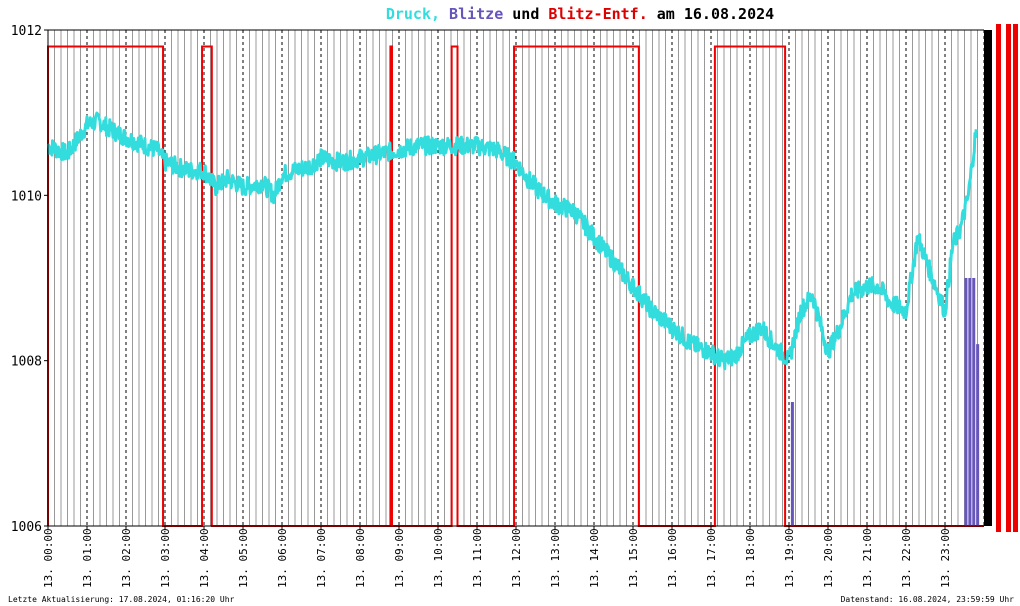 The width and height of the screenshot is (1020, 606). What do you see at coordinates (26, 362) in the screenshot?
I see `y-tick-label: 1008` at bounding box center [26, 362].